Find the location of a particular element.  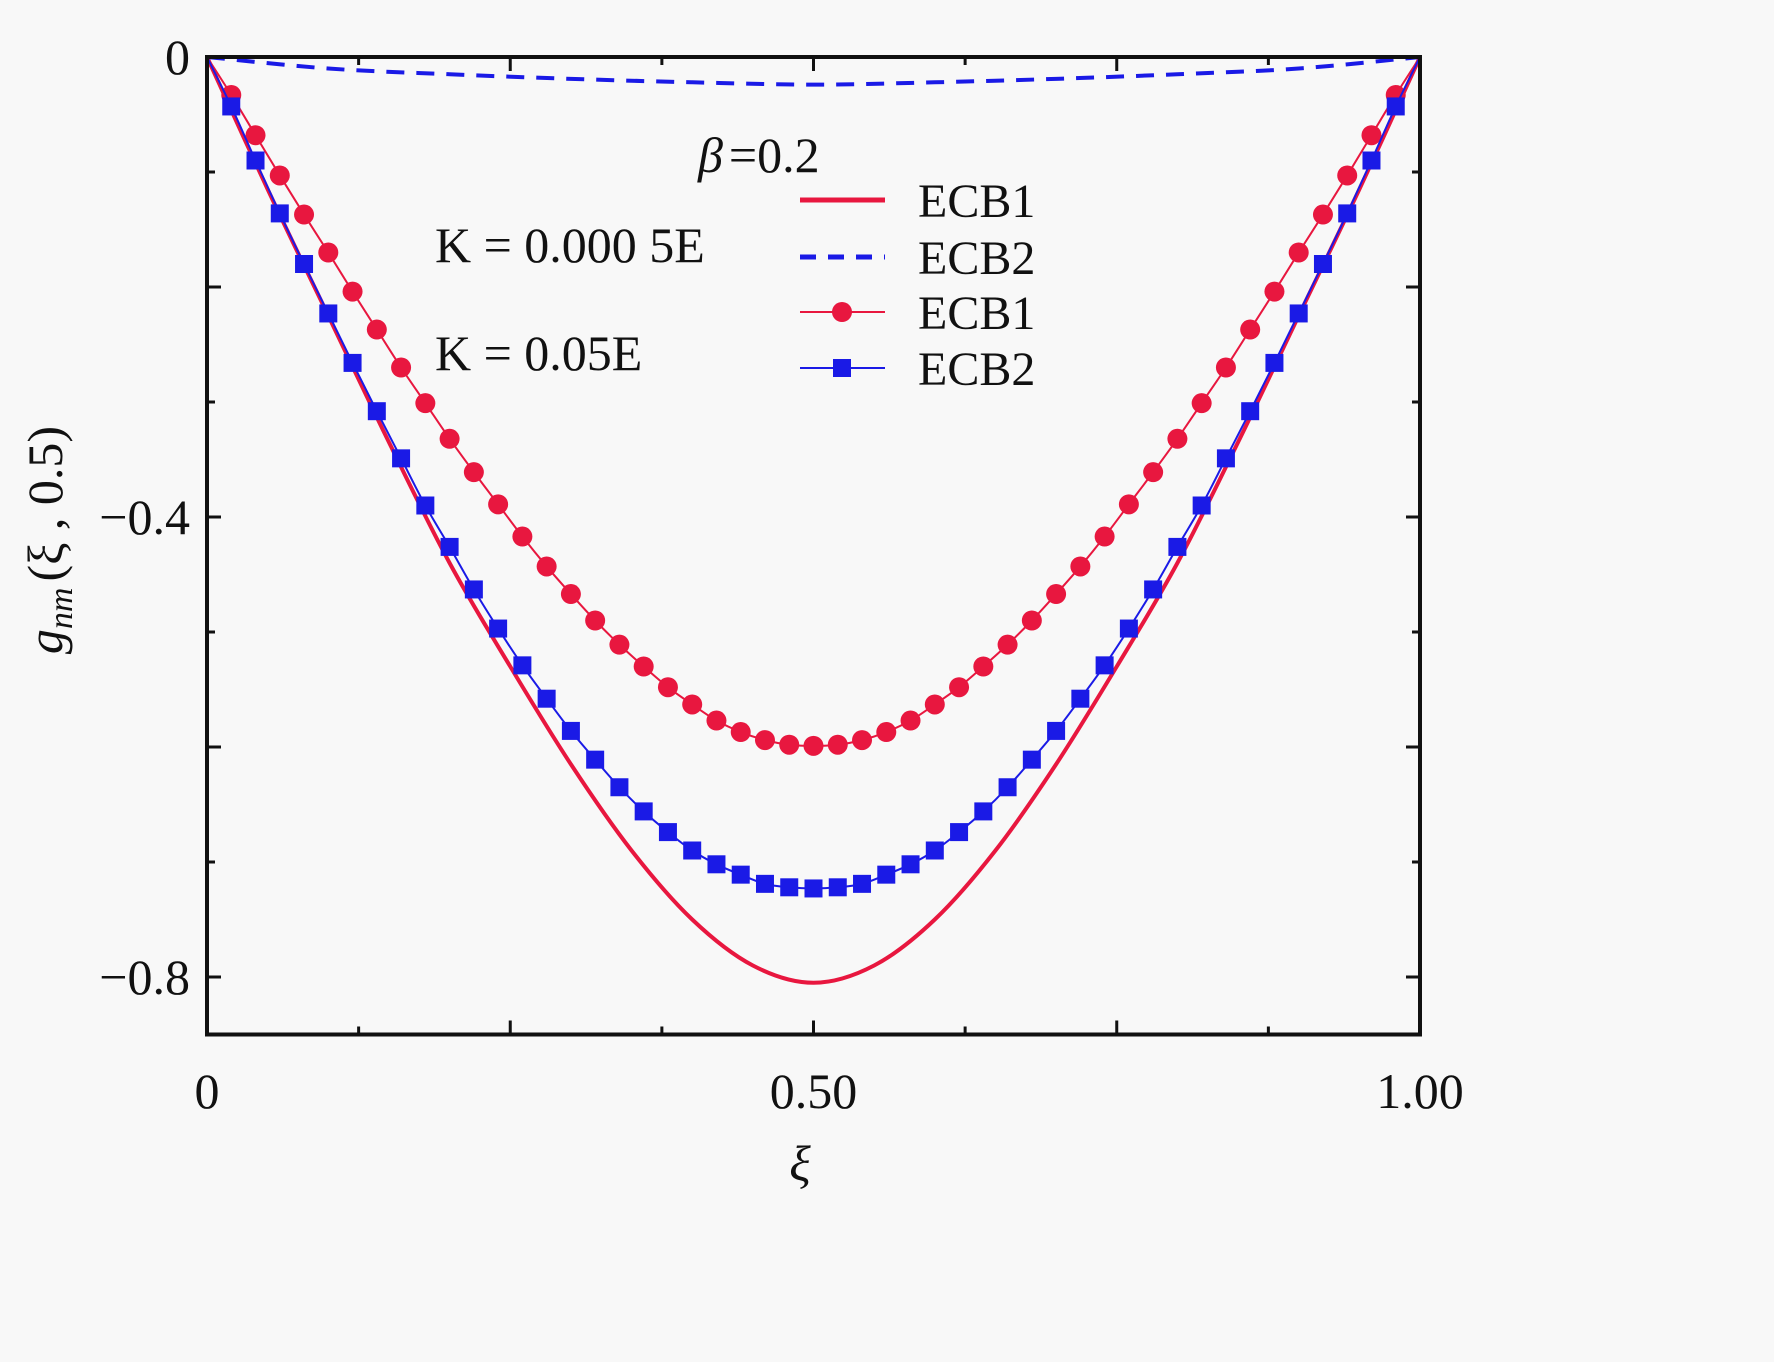

y-tick-label: −0.4 is located at coordinates (144, 517).